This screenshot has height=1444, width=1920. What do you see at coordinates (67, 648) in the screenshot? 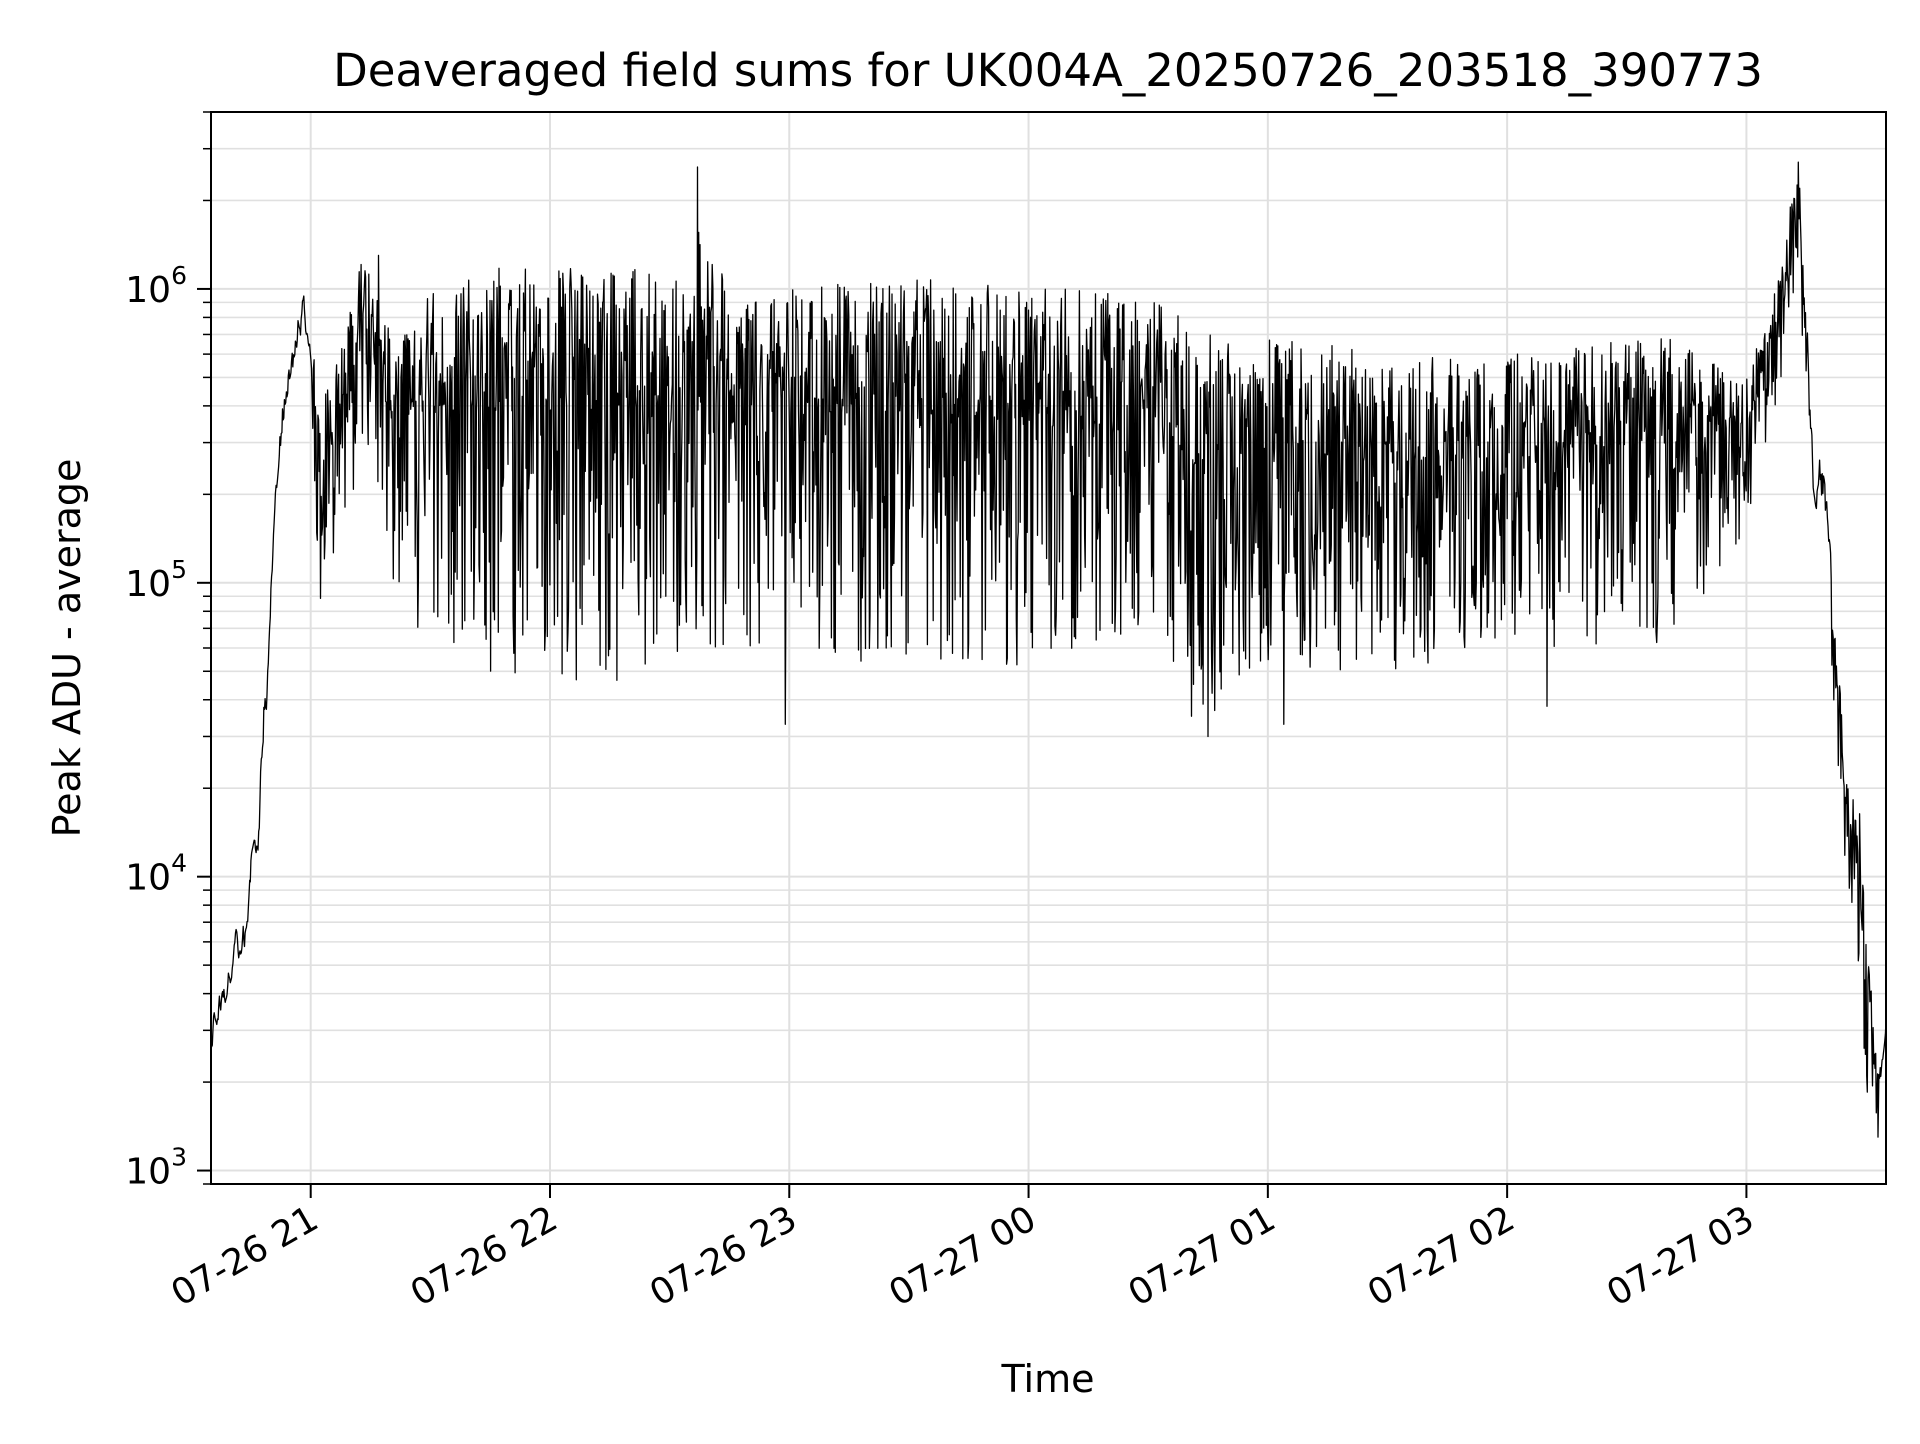
I see `y-axis-label: Peak ADU - average` at bounding box center [67, 648].